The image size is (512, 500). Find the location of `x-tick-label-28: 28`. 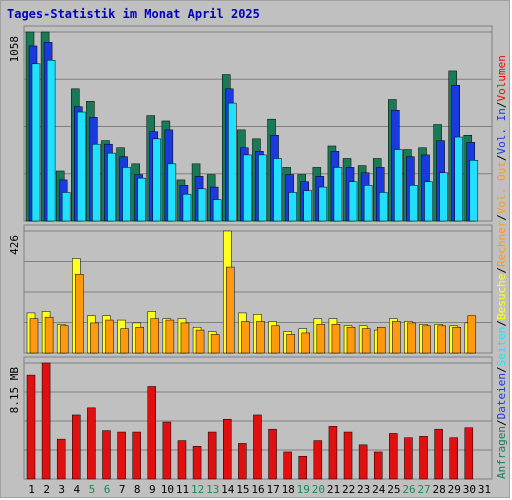

x-tick-label-28: 28 is located at coordinates (439, 489).